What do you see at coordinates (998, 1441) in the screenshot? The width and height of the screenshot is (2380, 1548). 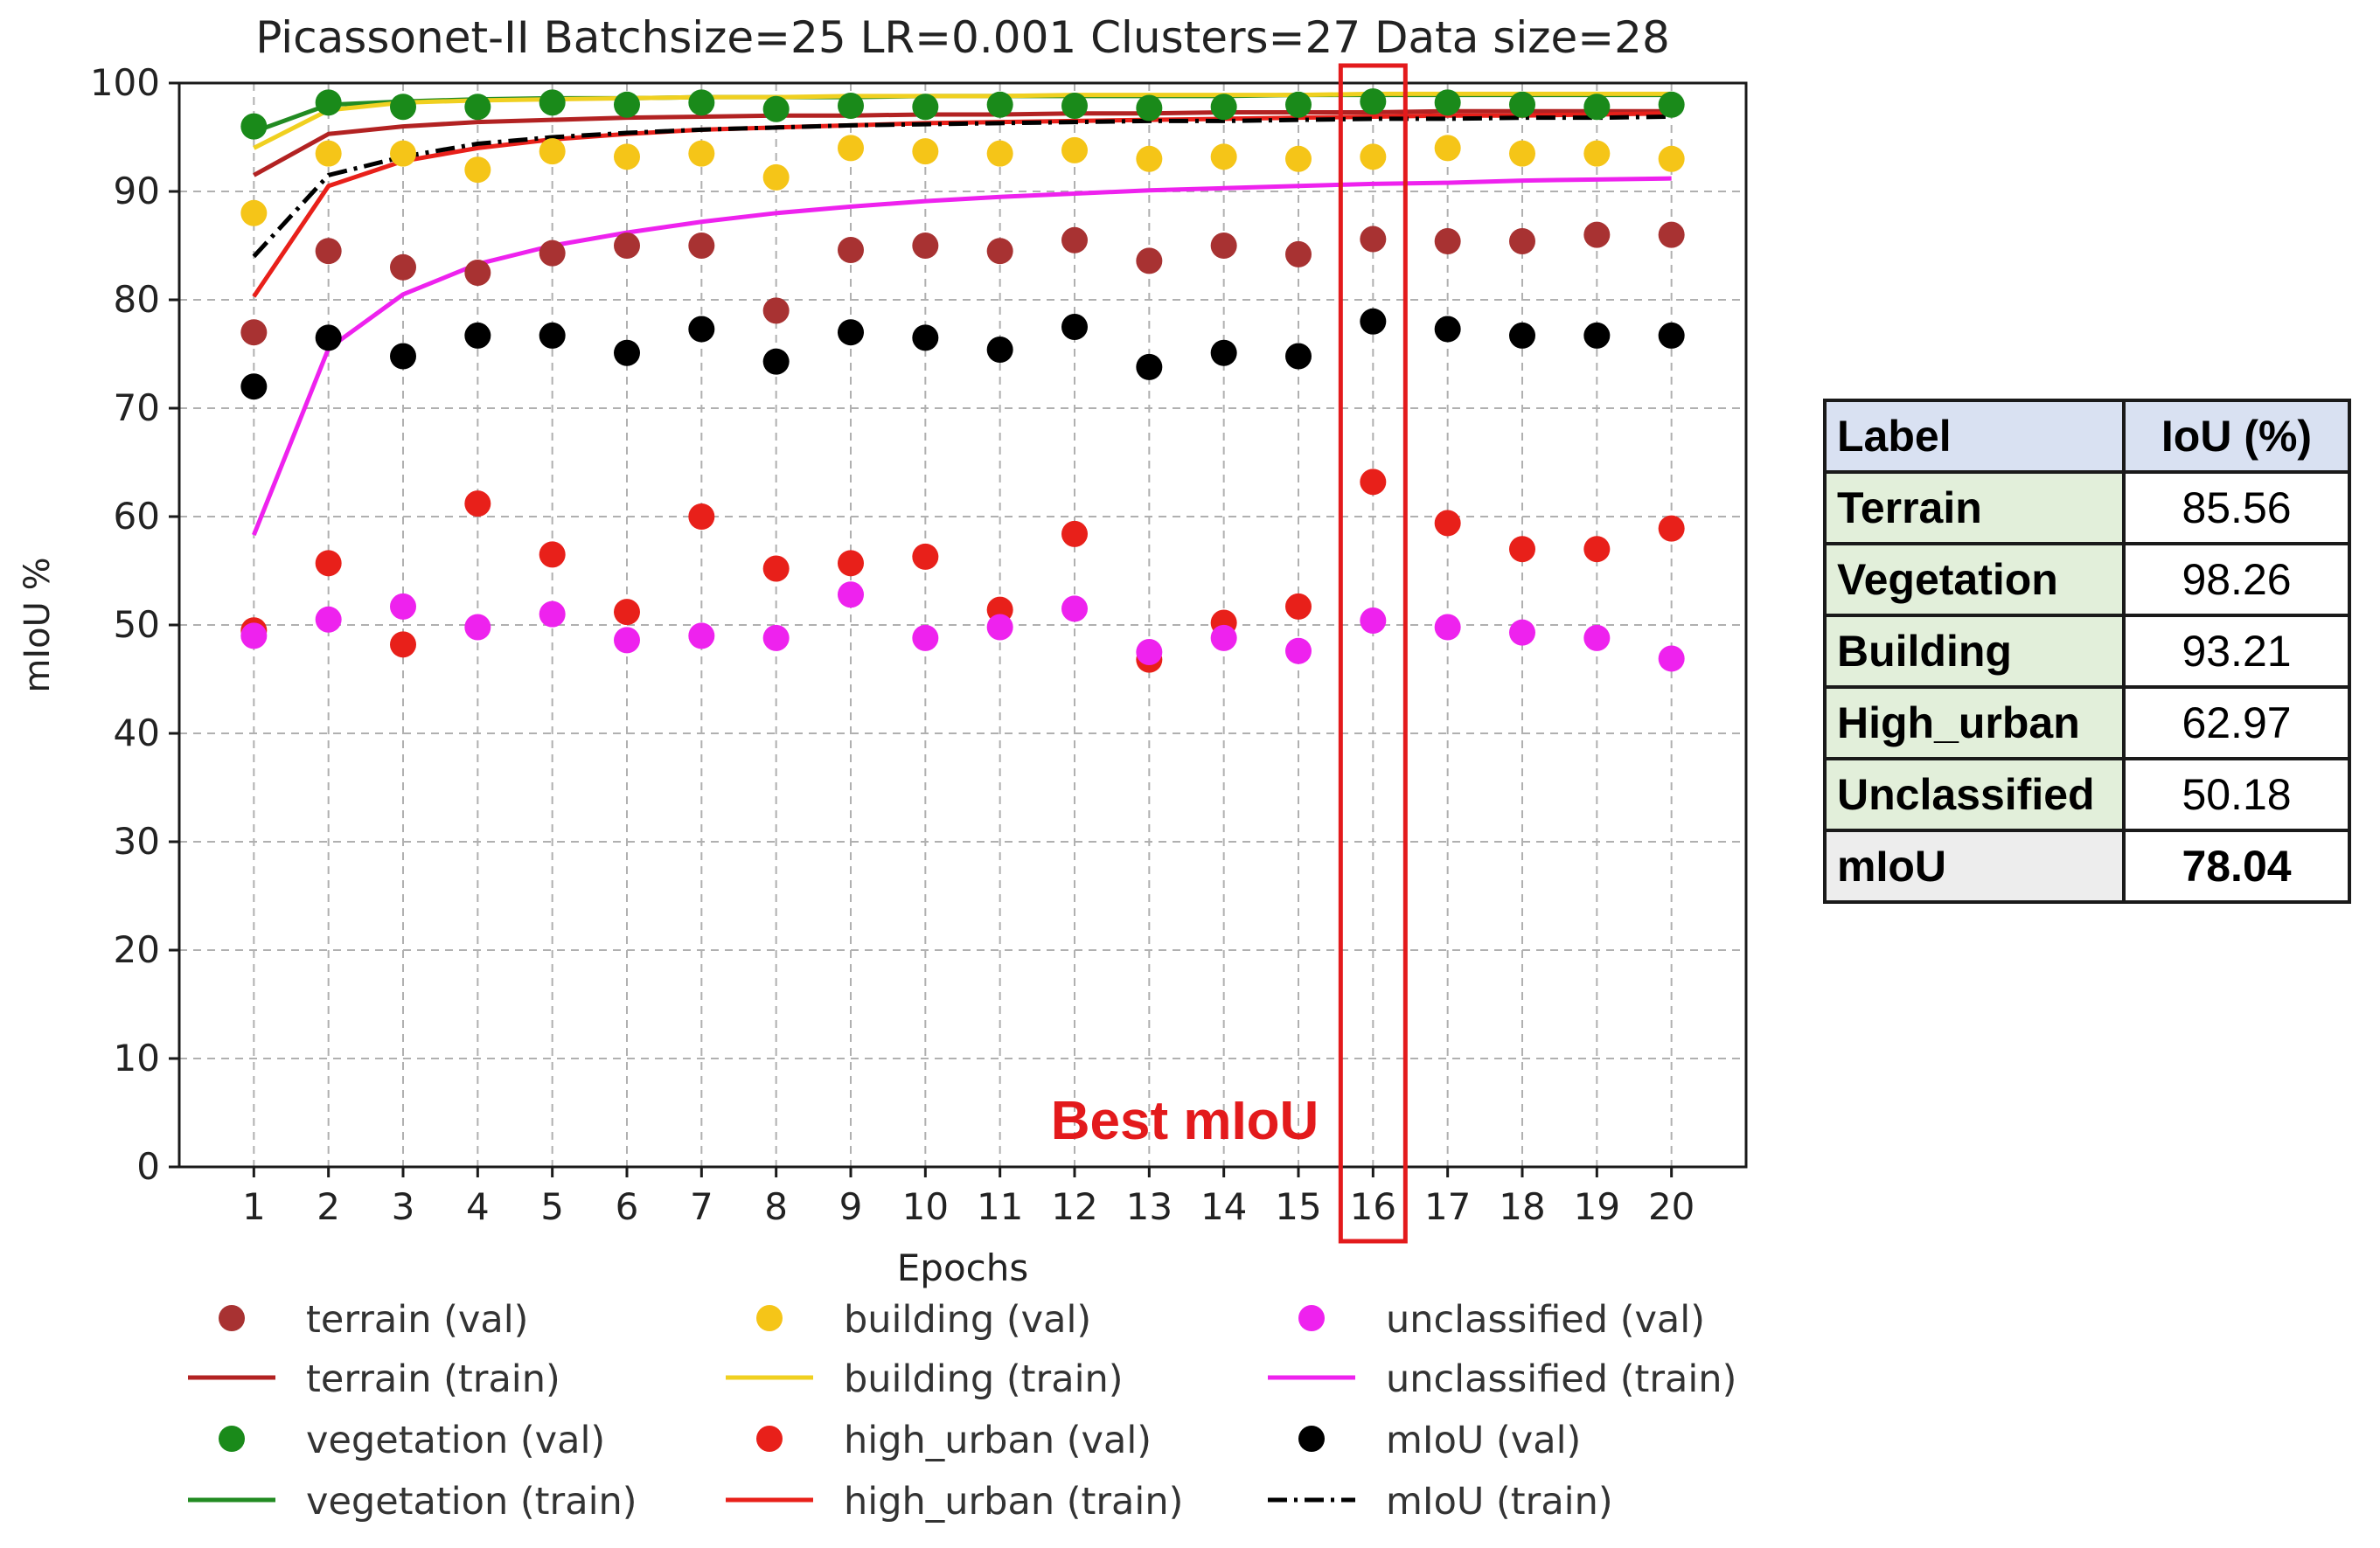 I see `legend-label: high_urban (val)` at bounding box center [998, 1441].